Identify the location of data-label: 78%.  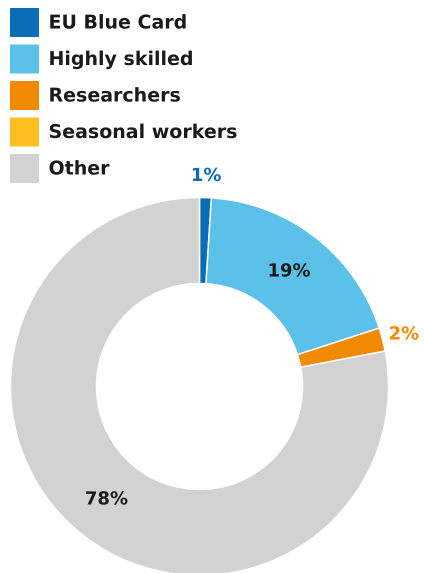
(106, 499).